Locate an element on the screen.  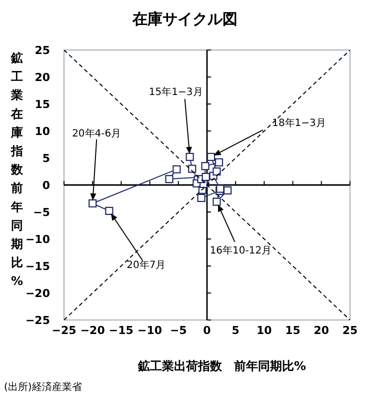
x-tick-label: −10 is located at coordinates (150, 330).